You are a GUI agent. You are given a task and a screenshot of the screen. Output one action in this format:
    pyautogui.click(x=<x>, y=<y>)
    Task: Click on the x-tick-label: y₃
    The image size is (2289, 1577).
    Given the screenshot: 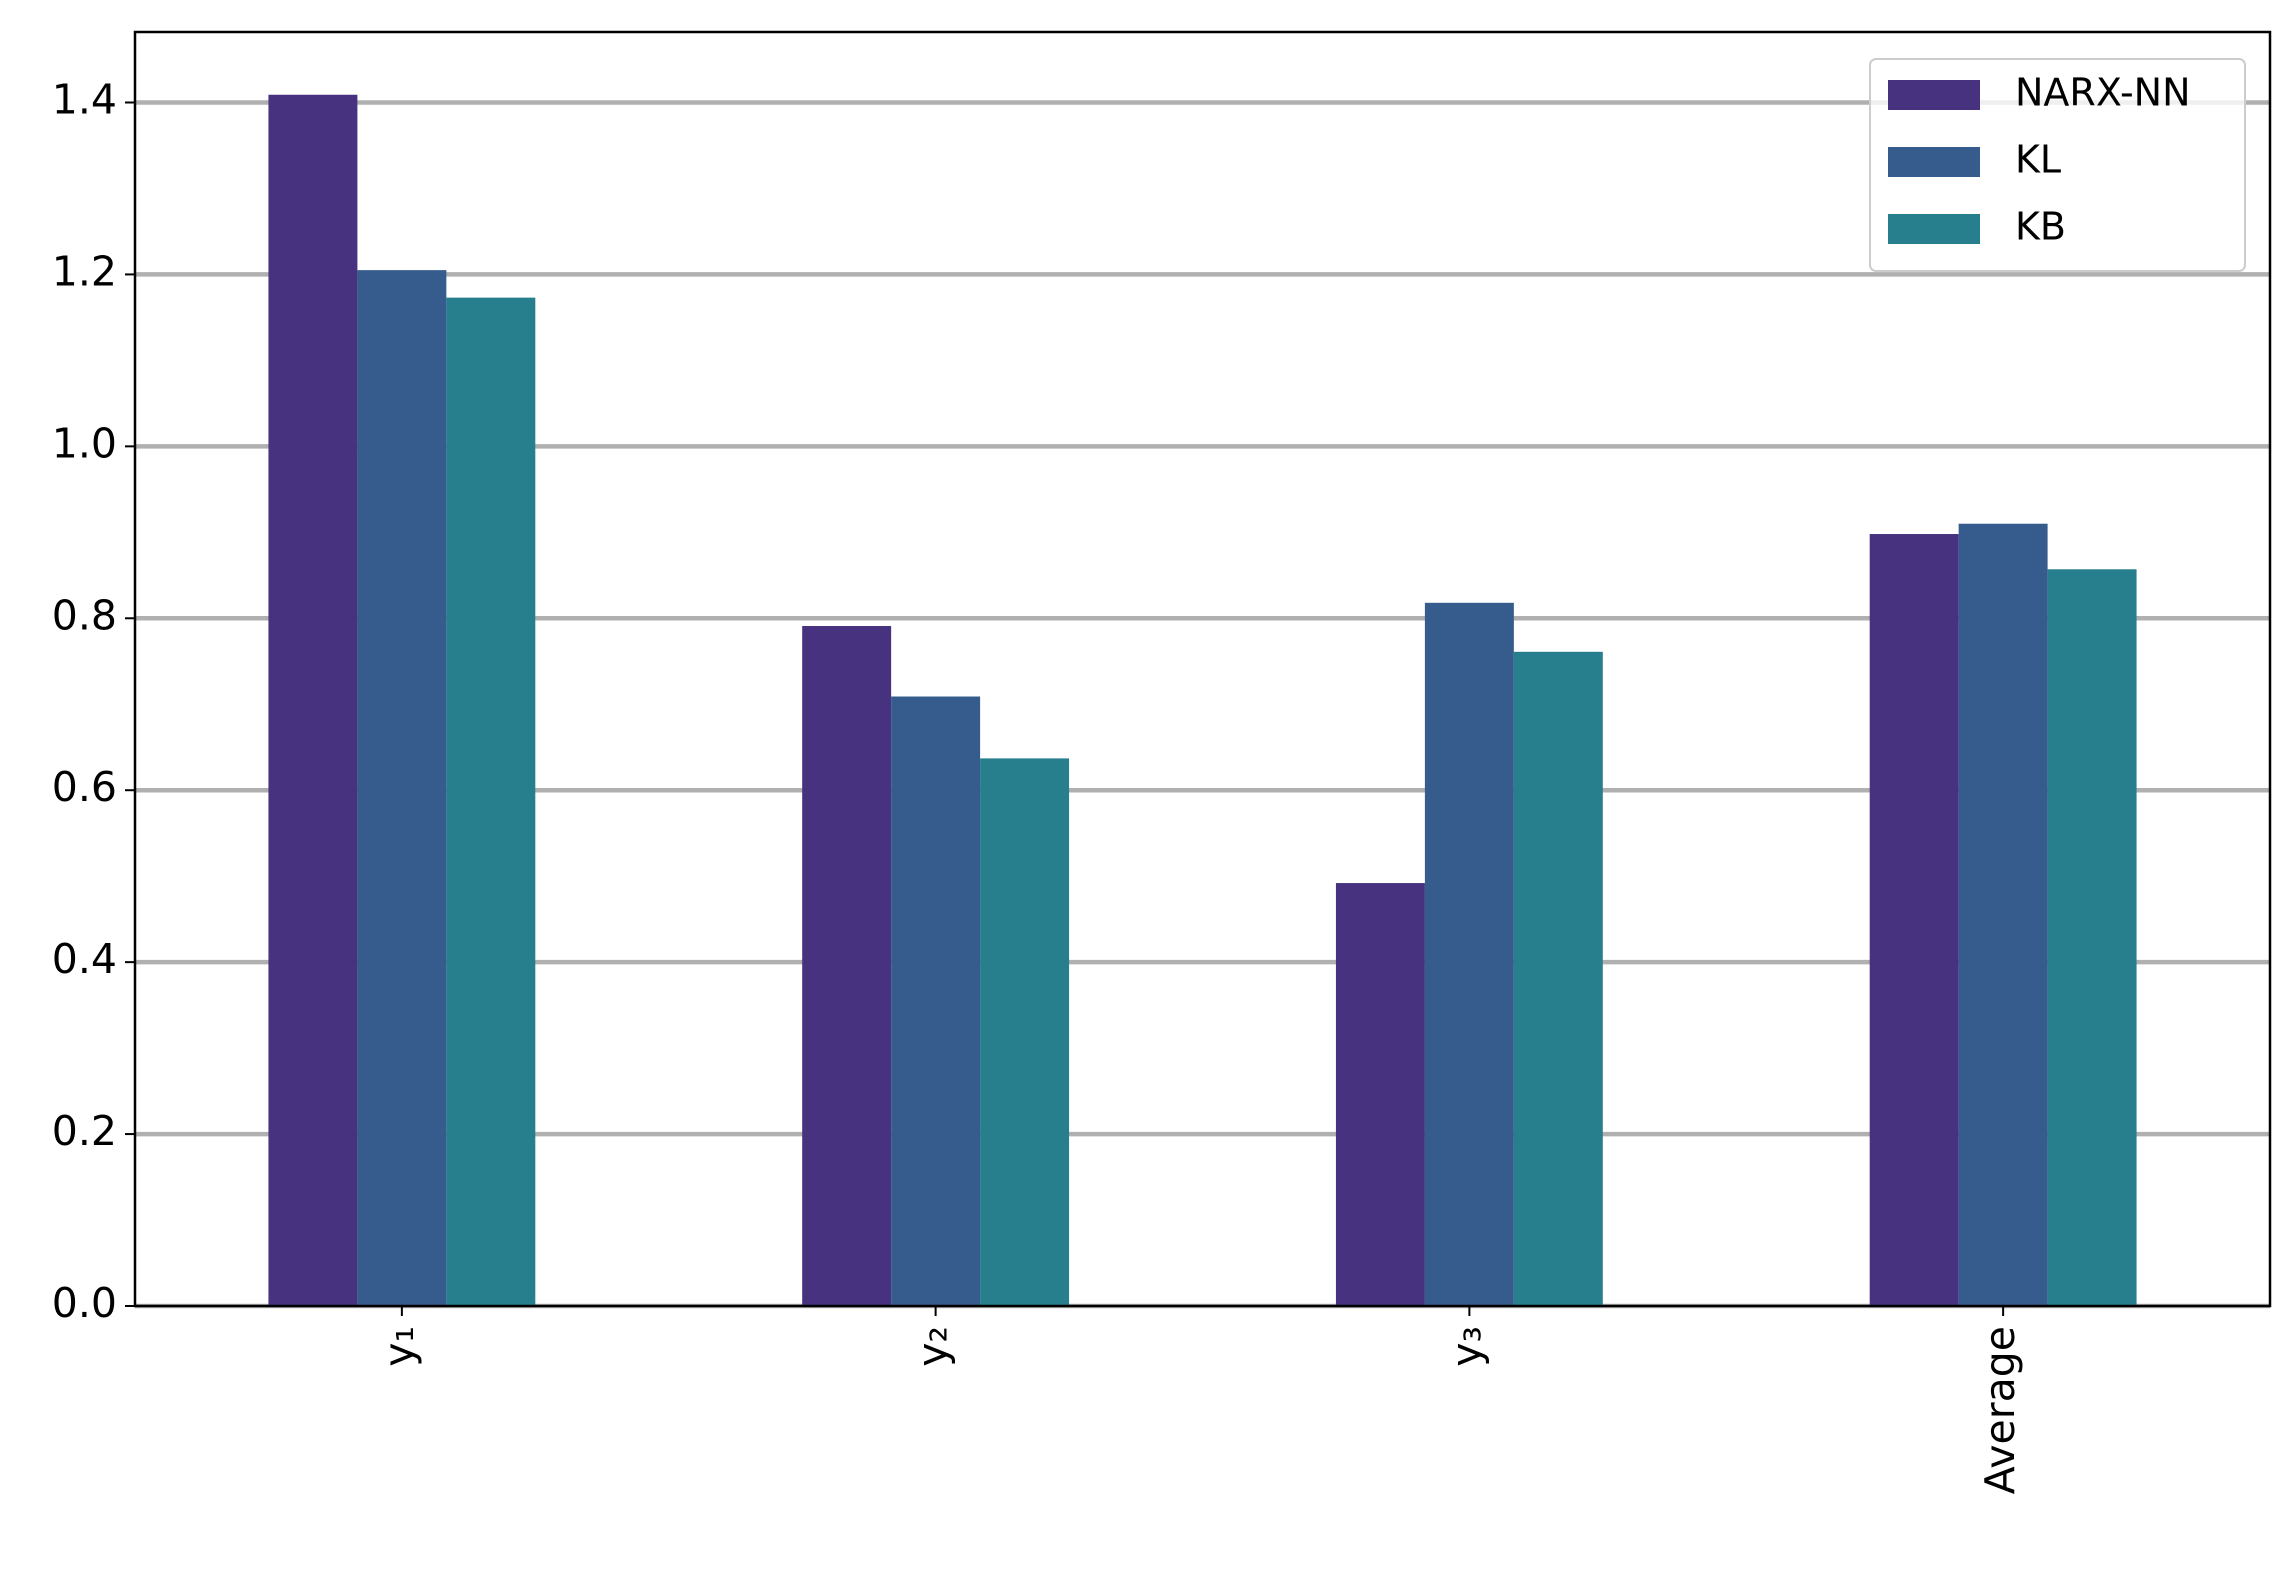 What is the action you would take?
    pyautogui.click(x=1466, y=1346)
    